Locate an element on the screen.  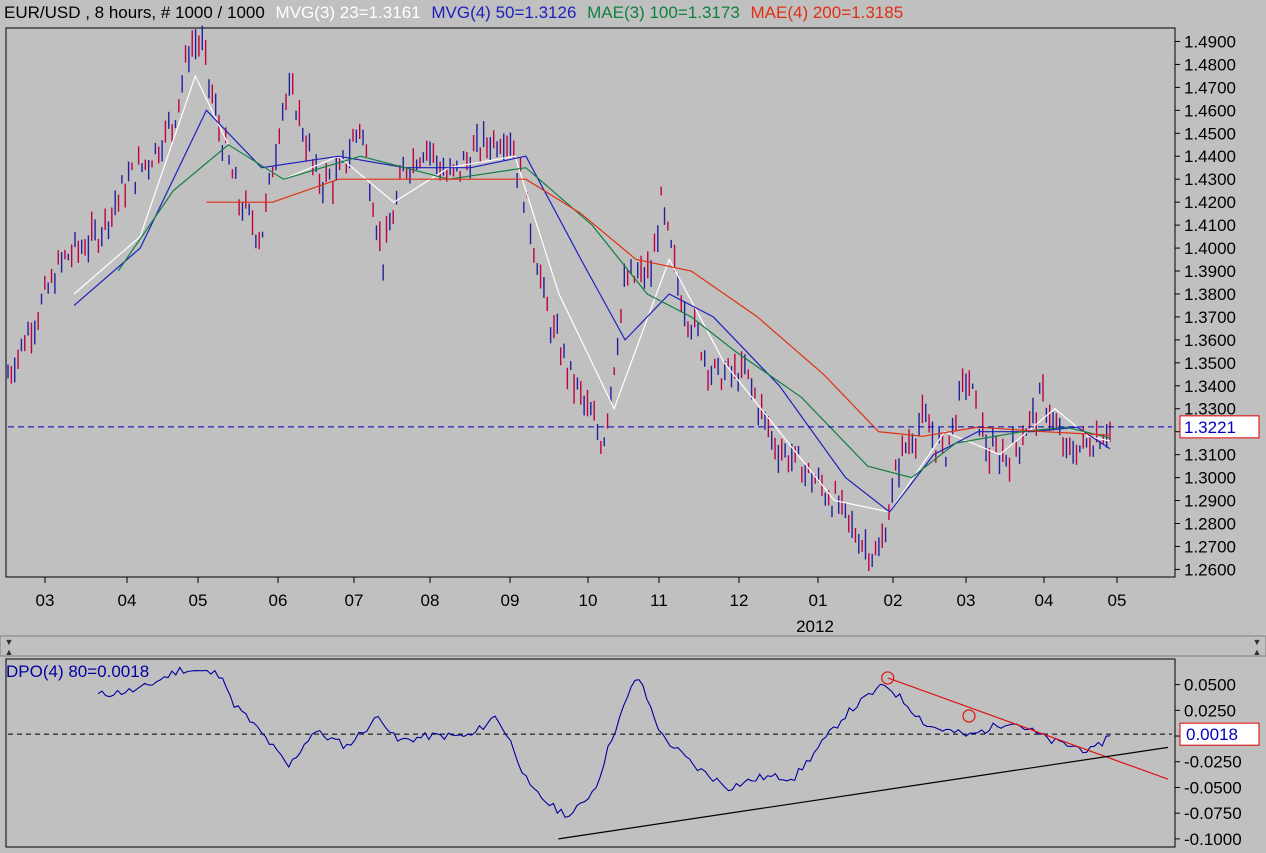
trendline-support is located at coordinates (863, 793).